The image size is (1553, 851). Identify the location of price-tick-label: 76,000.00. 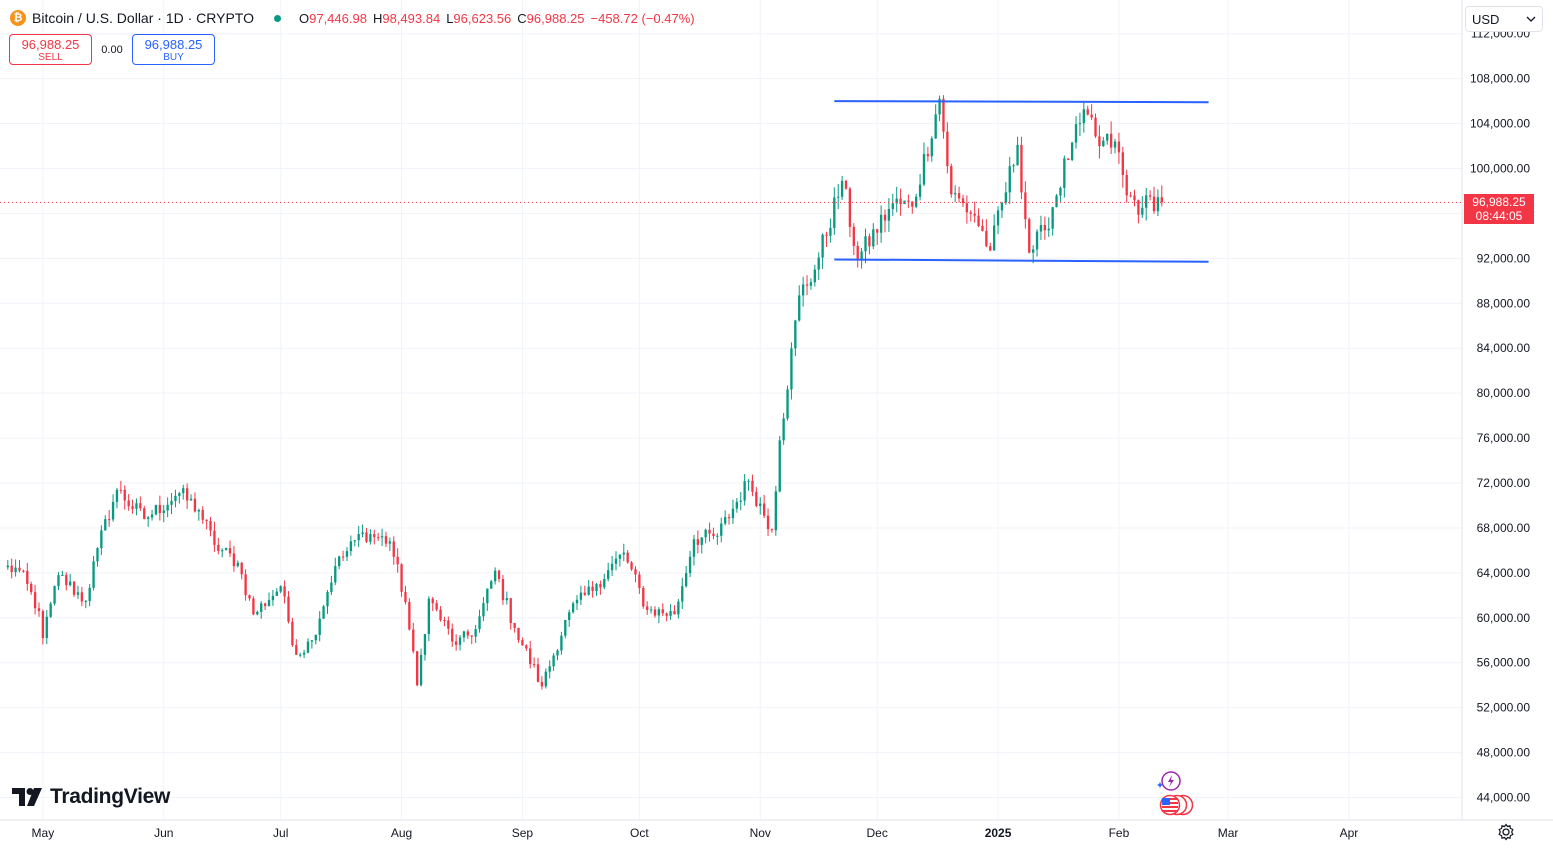
(1504, 438).